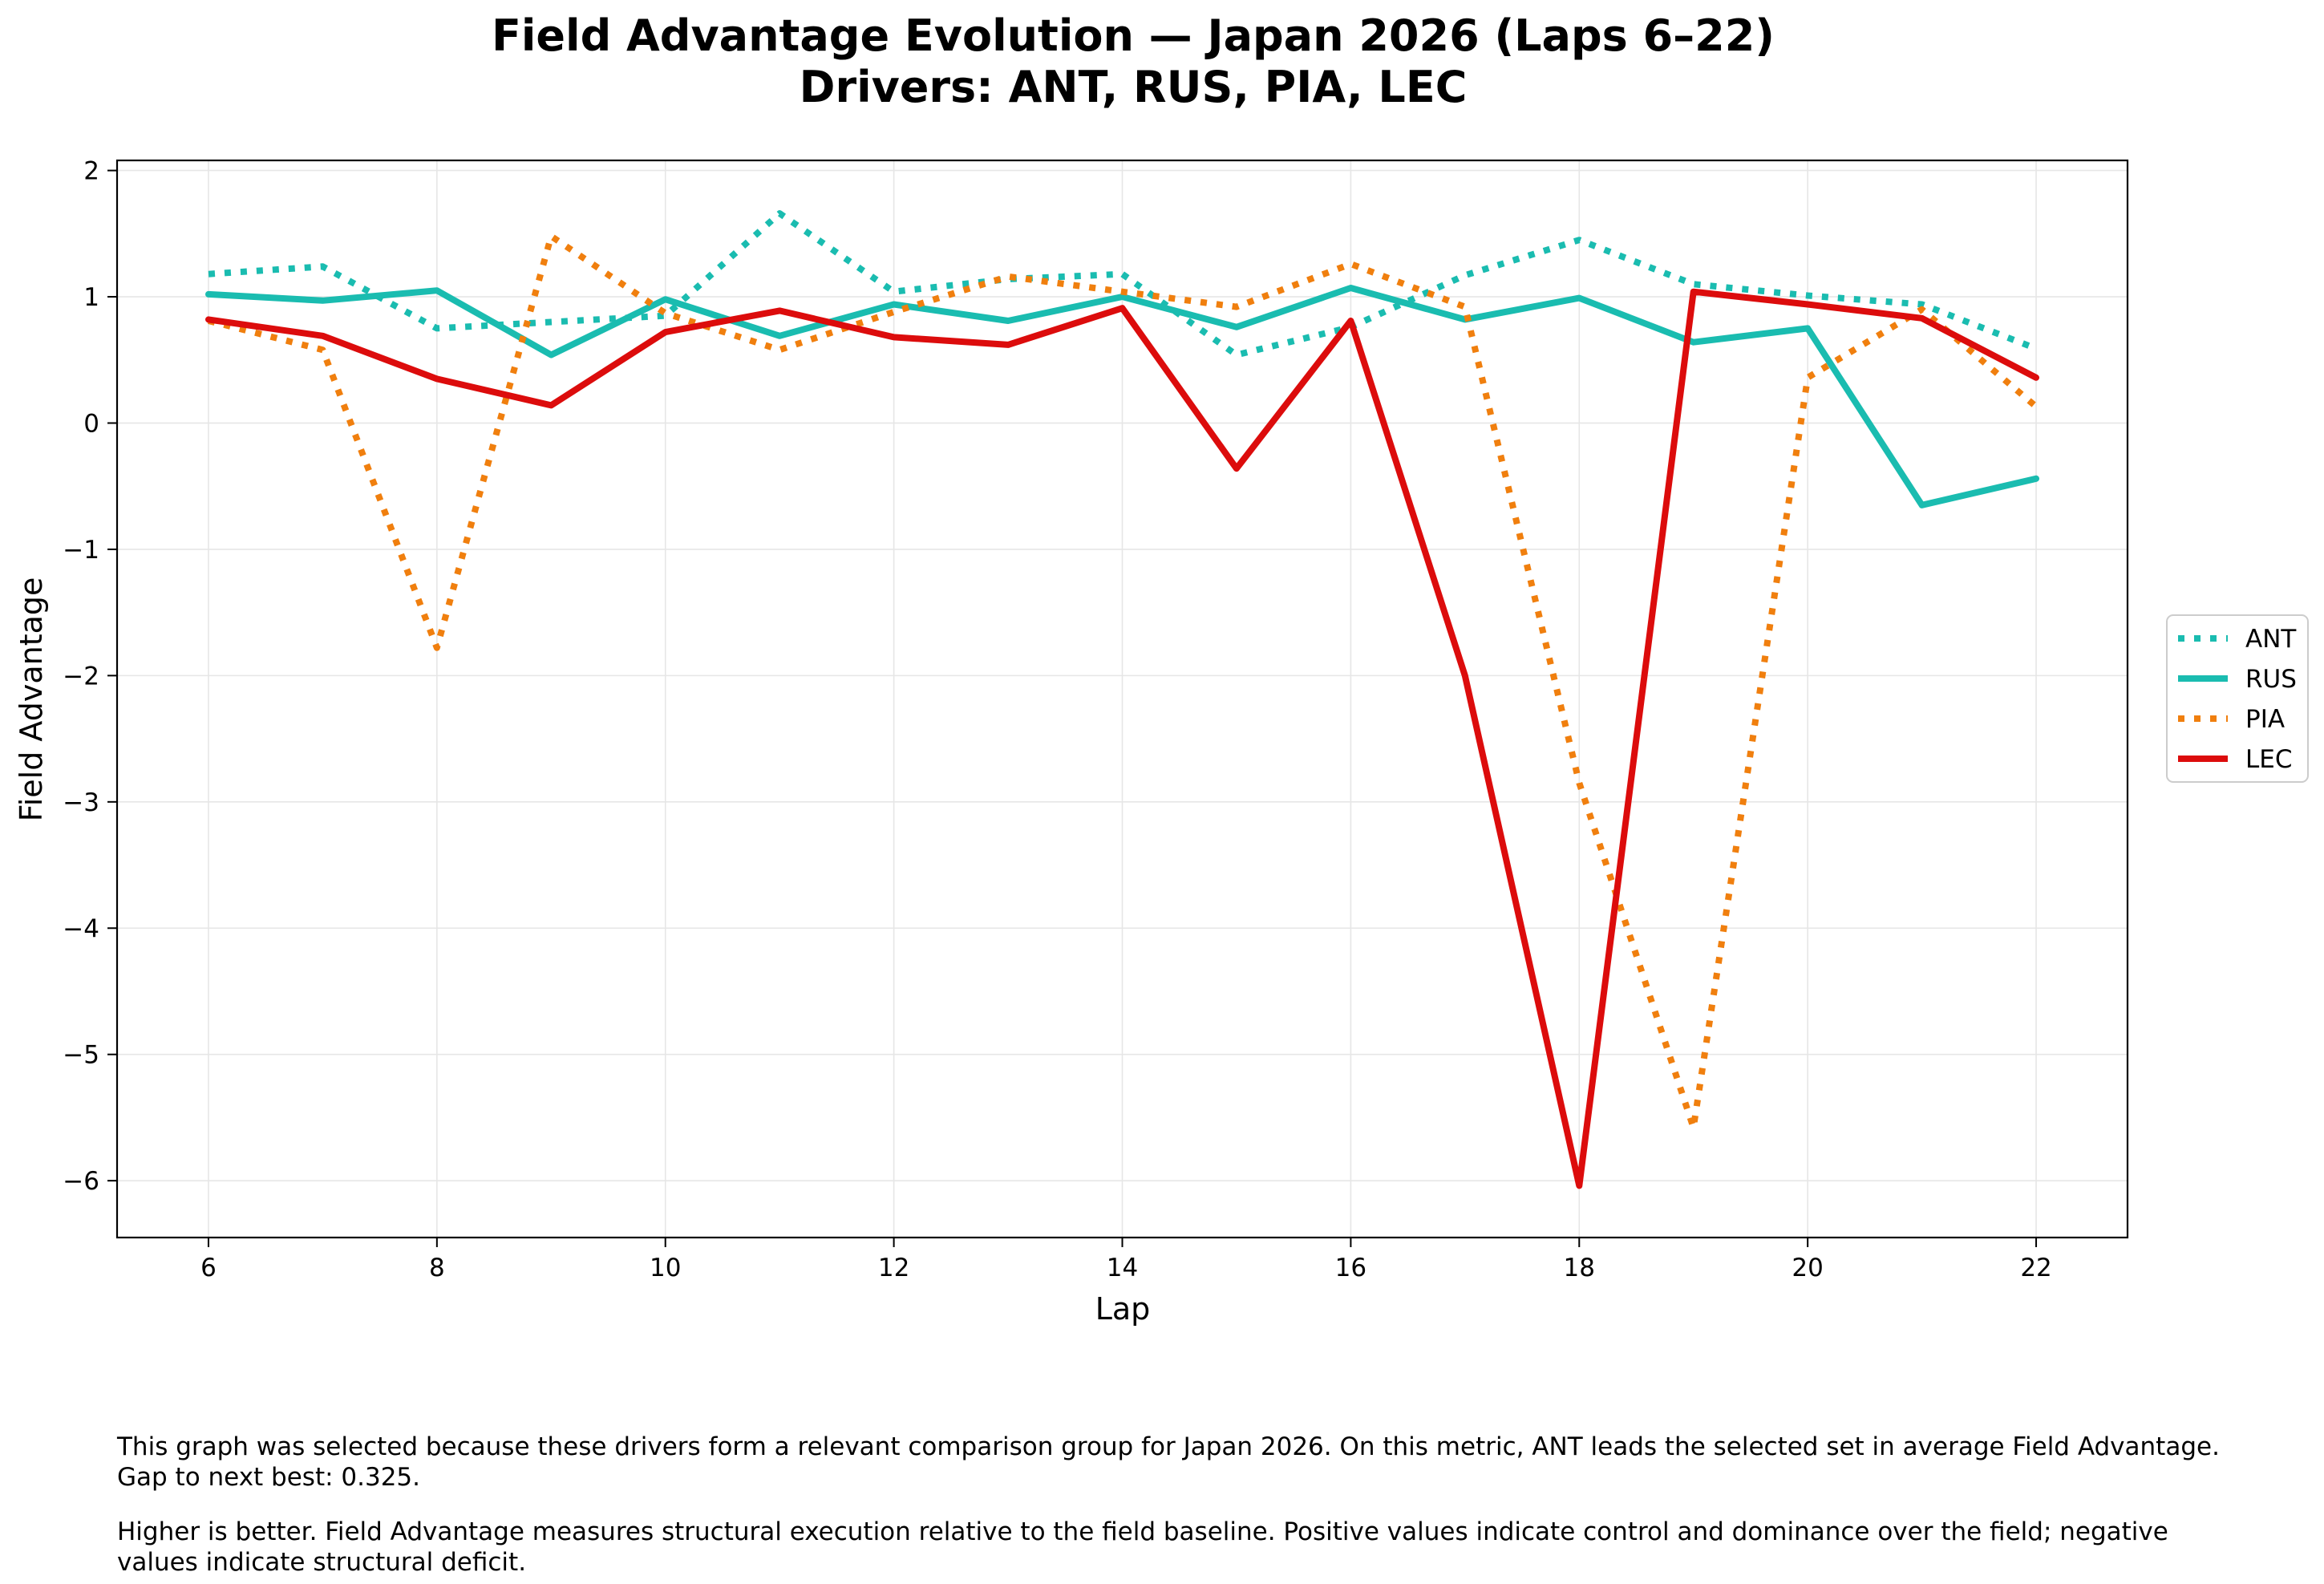  What do you see at coordinates (1122, 396) in the screenshot?
I see `series-line-rus` at bounding box center [1122, 396].